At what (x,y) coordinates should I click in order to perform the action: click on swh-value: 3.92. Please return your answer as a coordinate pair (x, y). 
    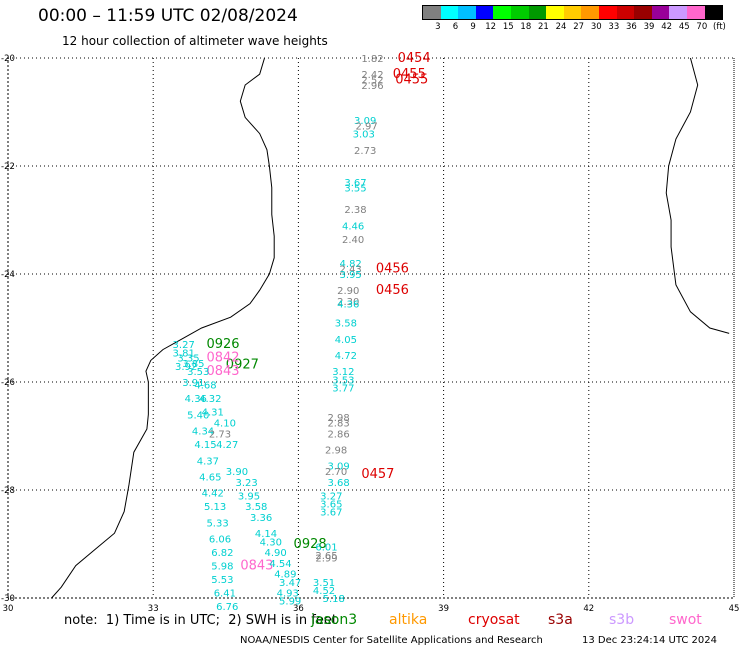
    Looking at the image, I should click on (186, 367).